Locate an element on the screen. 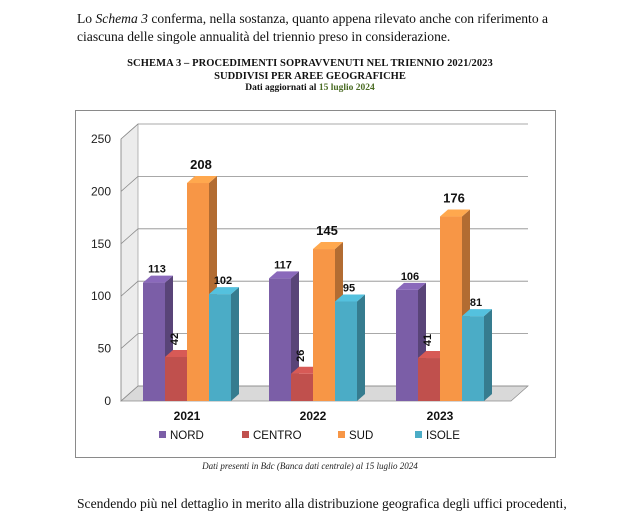 The image size is (620, 513). x-tick-label: 2022 is located at coordinates (313, 416).